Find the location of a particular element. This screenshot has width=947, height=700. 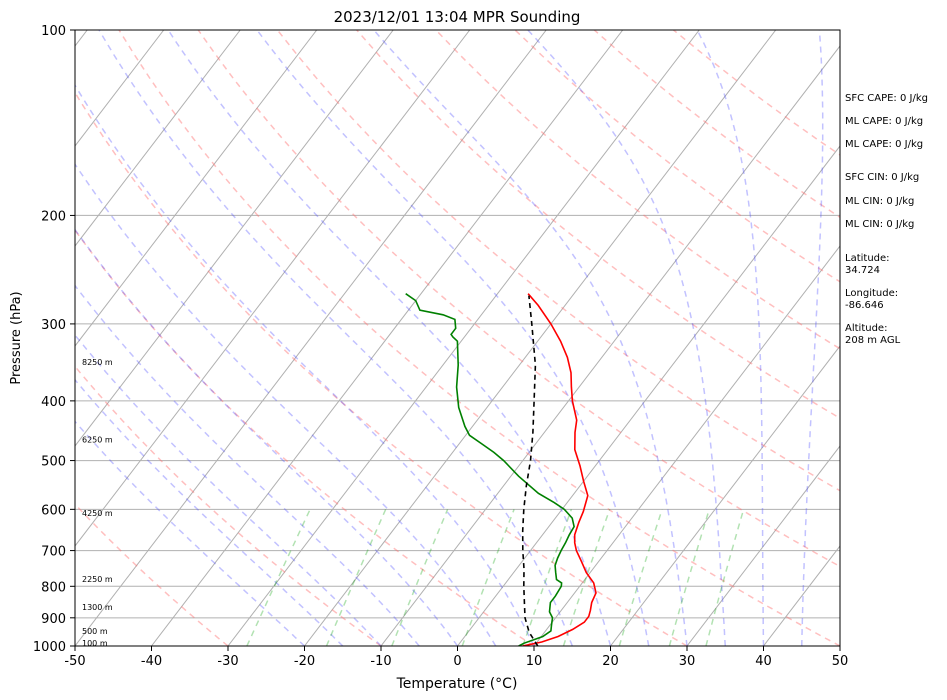

latitude-text: Latitude: 34.724 is located at coordinates (867, 264).